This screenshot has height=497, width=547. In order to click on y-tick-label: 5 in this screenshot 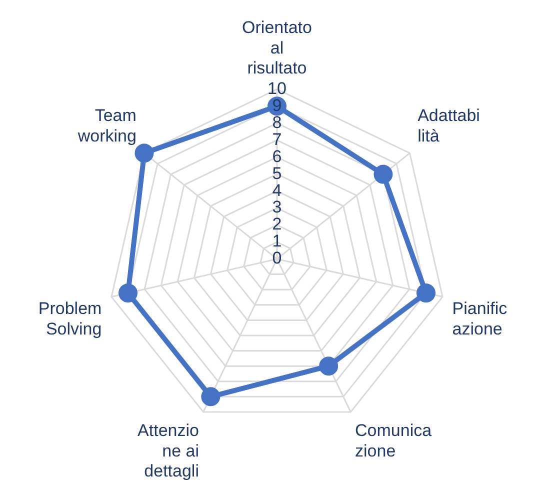, I will do `click(277, 173)`.